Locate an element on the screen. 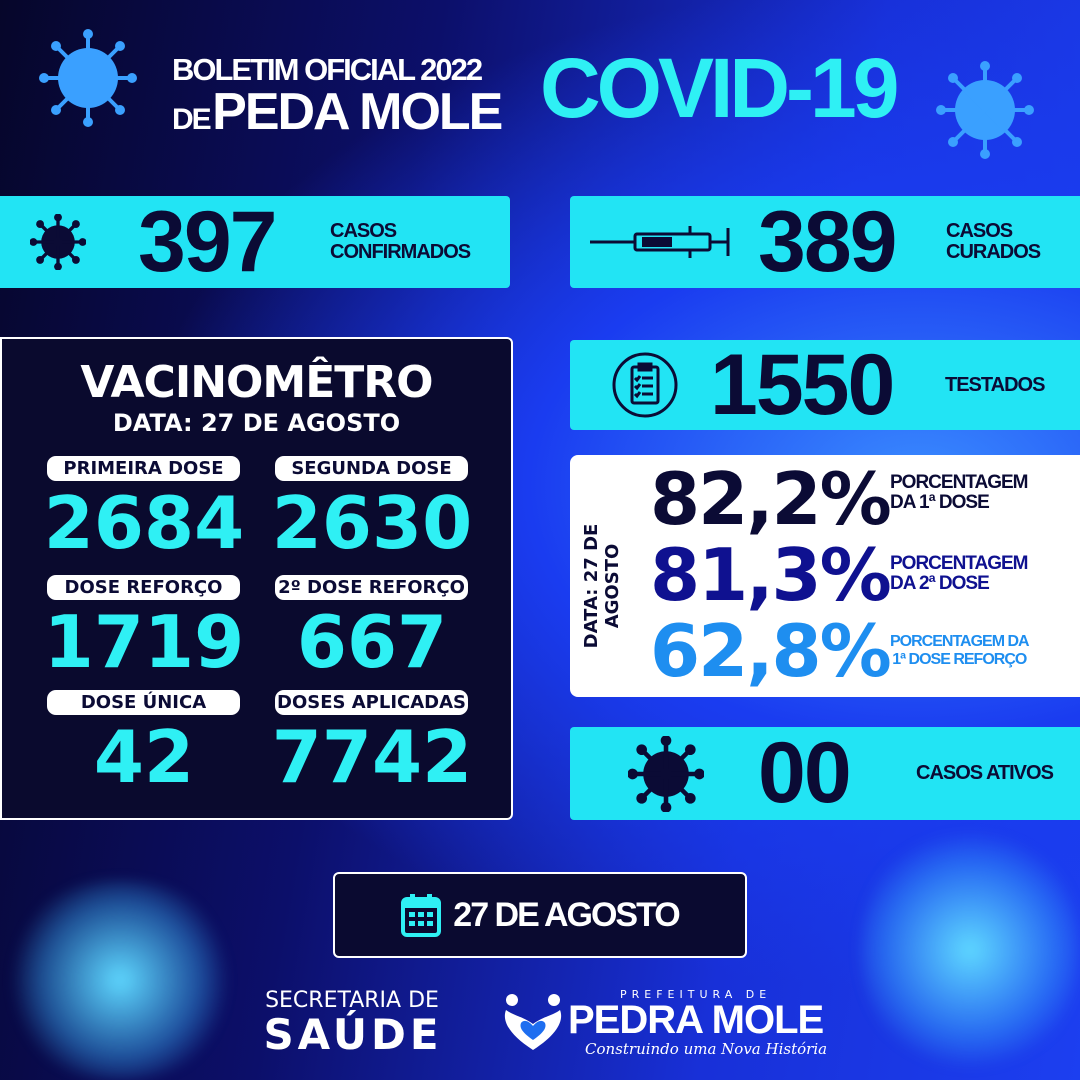 The height and width of the screenshot is (1080, 1080). covid-title: COVID-19 is located at coordinates (719, 88).